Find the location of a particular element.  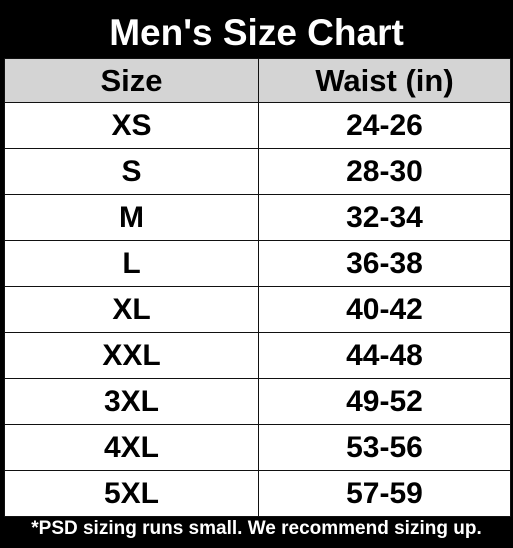

table-row: XS 24-26 is located at coordinates (257, 125).